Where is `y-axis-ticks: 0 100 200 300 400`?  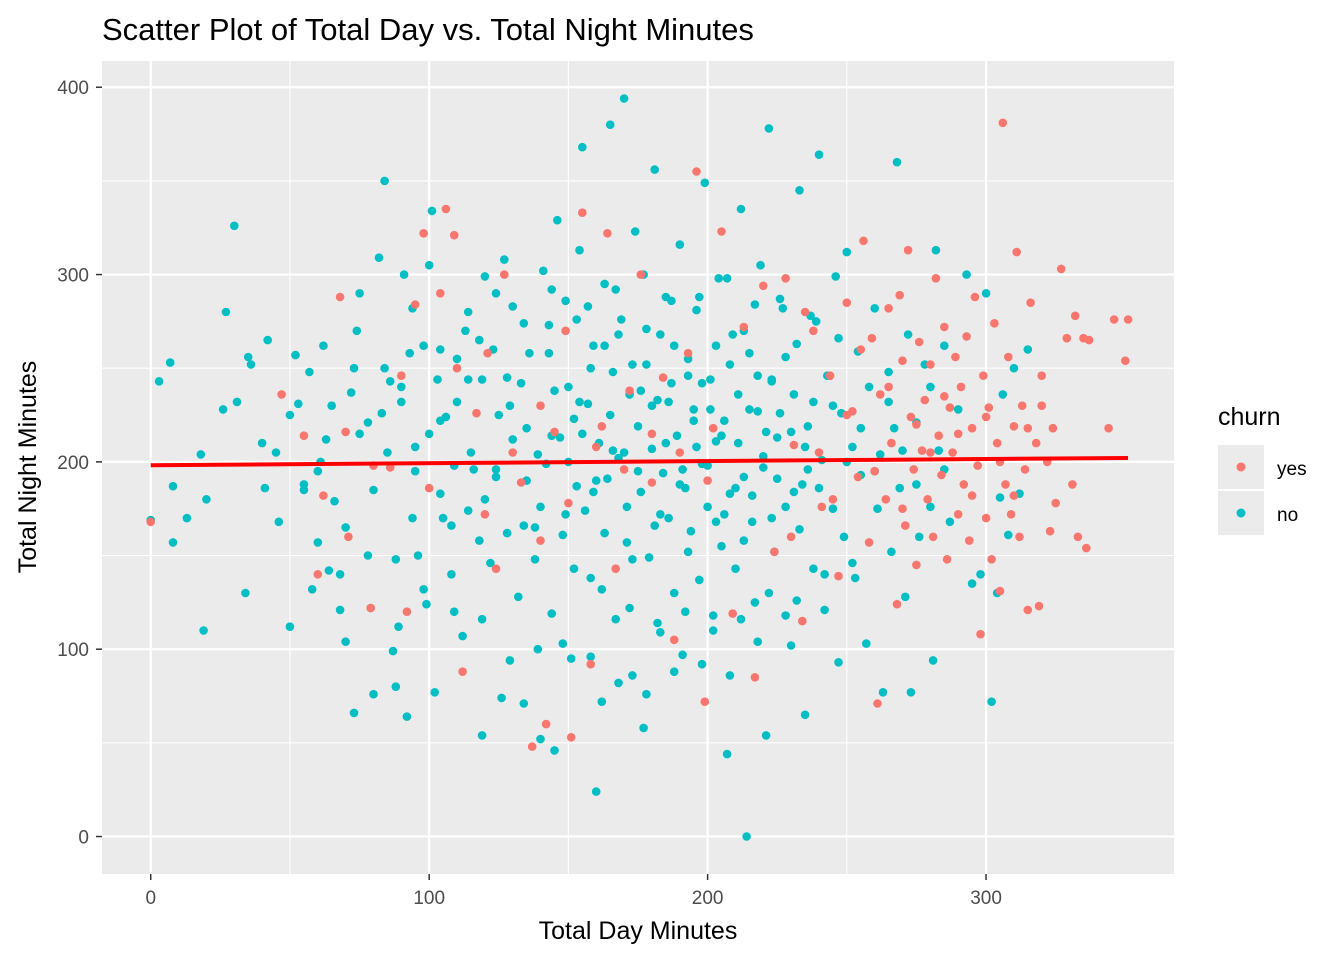
y-axis-ticks: 0 100 200 300 400 is located at coordinates (79, 463).